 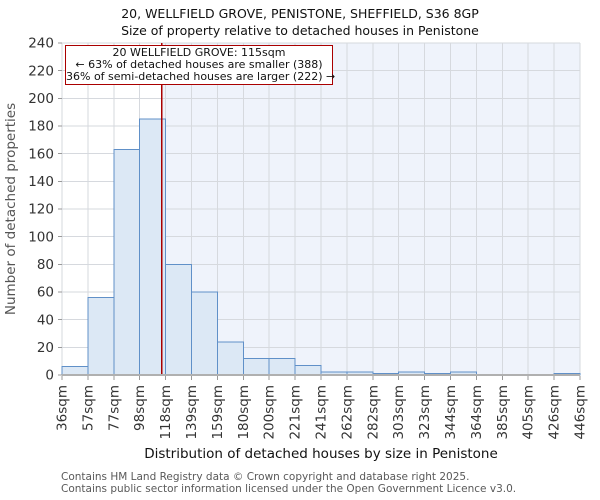 What do you see at coordinates (45, 320) in the screenshot?
I see `y-tick-label: 40` at bounding box center [45, 320].